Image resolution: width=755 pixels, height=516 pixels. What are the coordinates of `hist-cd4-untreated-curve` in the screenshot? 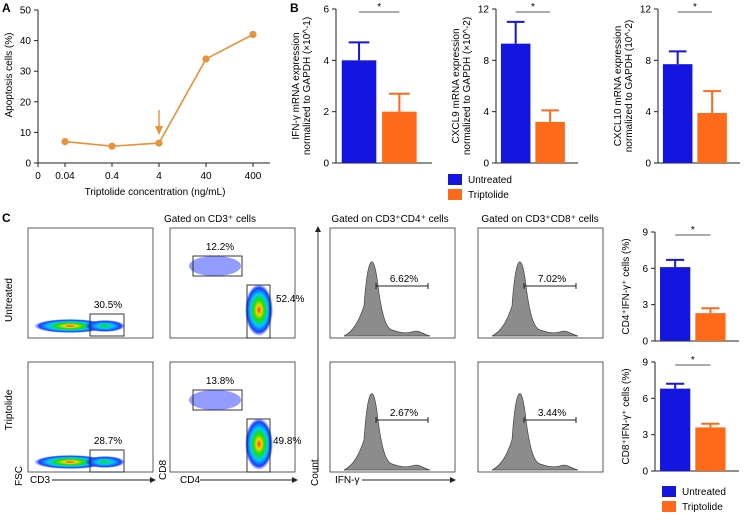 It's located at (387, 299).